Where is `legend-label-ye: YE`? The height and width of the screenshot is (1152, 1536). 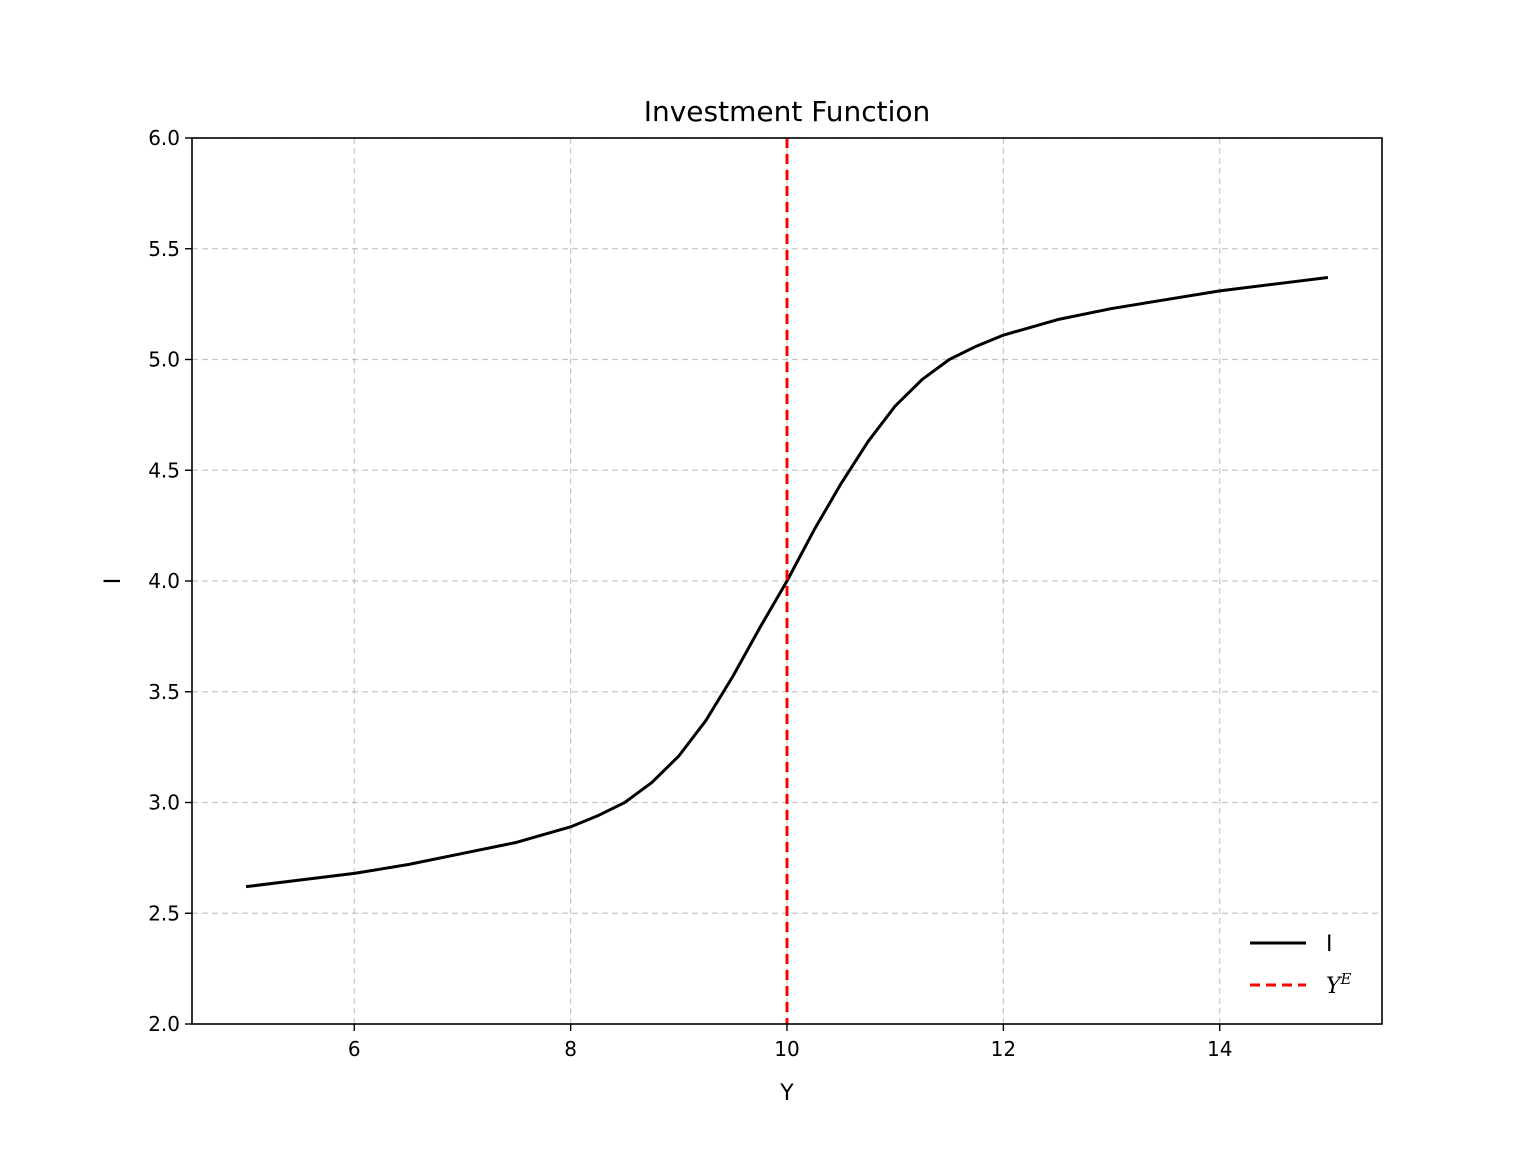 legend-label-ye: YE is located at coordinates (1339, 984).